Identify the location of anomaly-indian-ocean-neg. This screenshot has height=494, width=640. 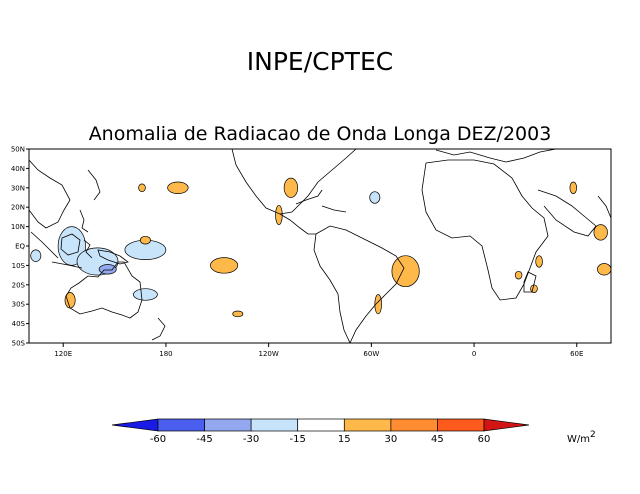
(36, 255).